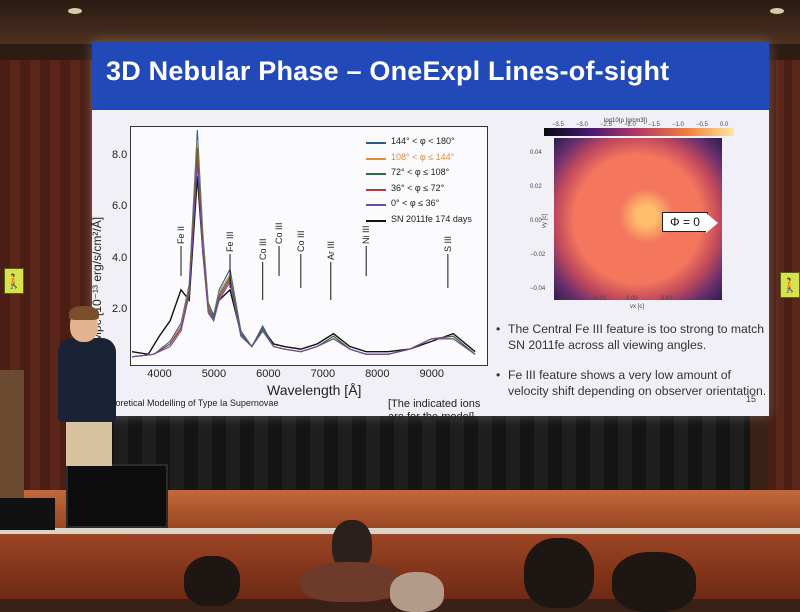 The height and width of the screenshot is (612, 800). I want to click on density-map-x-tick: −0.04, so click(564, 299).